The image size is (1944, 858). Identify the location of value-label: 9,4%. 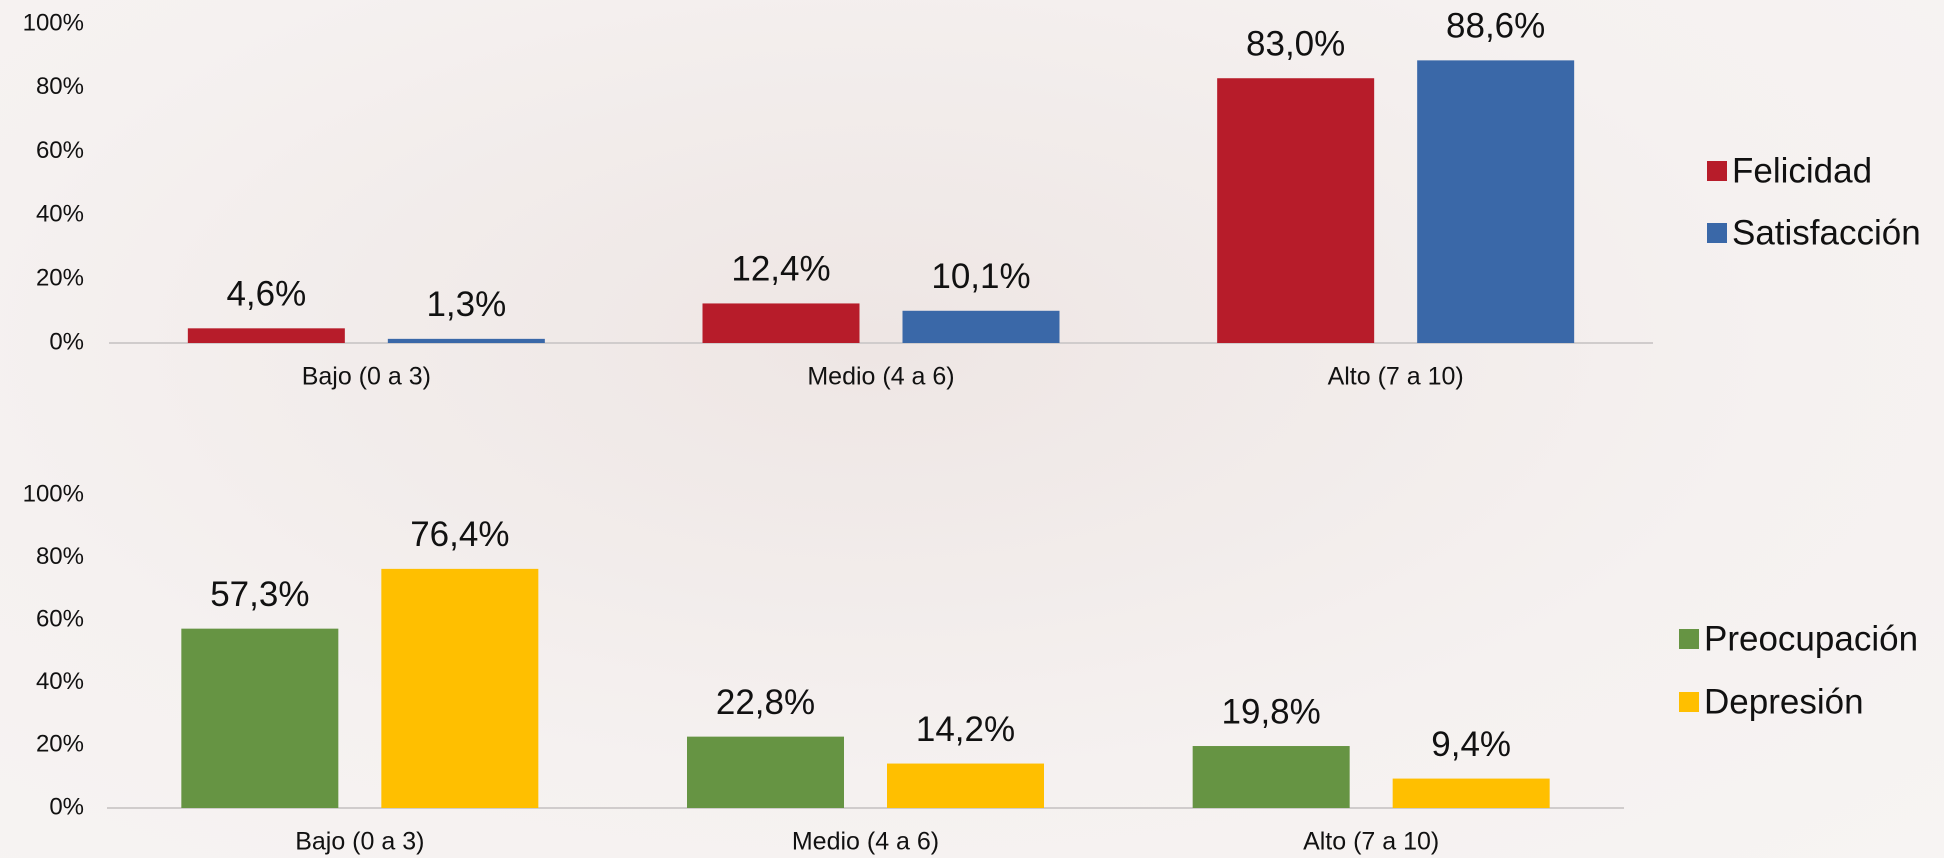
(1471, 744).